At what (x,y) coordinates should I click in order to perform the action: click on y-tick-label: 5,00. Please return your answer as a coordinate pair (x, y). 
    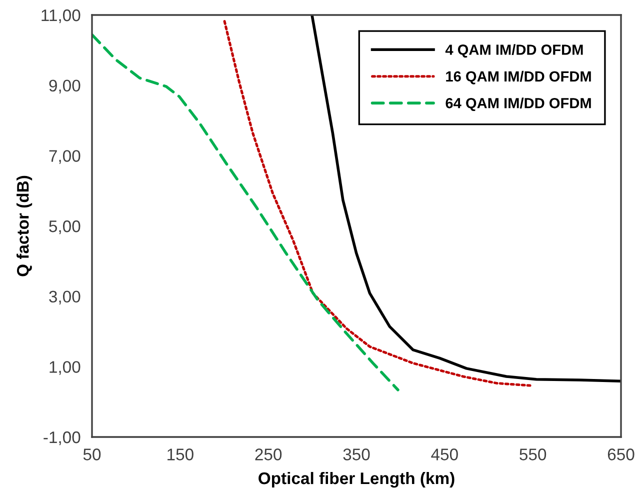
    Looking at the image, I should click on (64, 227).